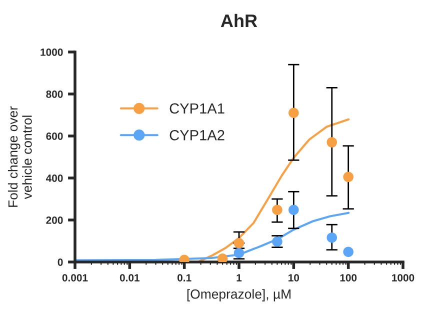 The width and height of the screenshot is (434, 317). What do you see at coordinates (197, 135) in the screenshot?
I see `legend-label: CYP1A2` at bounding box center [197, 135].